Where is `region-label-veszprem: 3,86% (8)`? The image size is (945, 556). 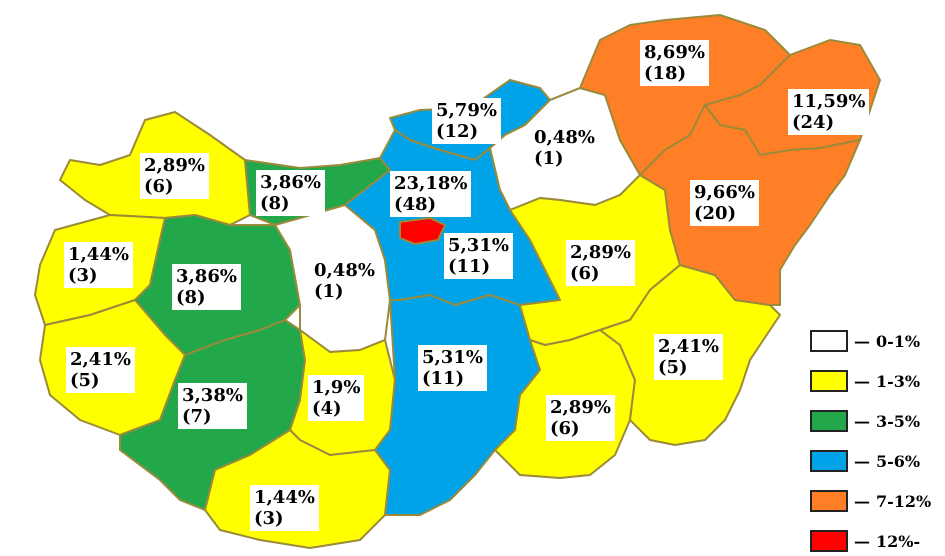 region-label-veszprem: 3,86% (8) is located at coordinates (206, 287).